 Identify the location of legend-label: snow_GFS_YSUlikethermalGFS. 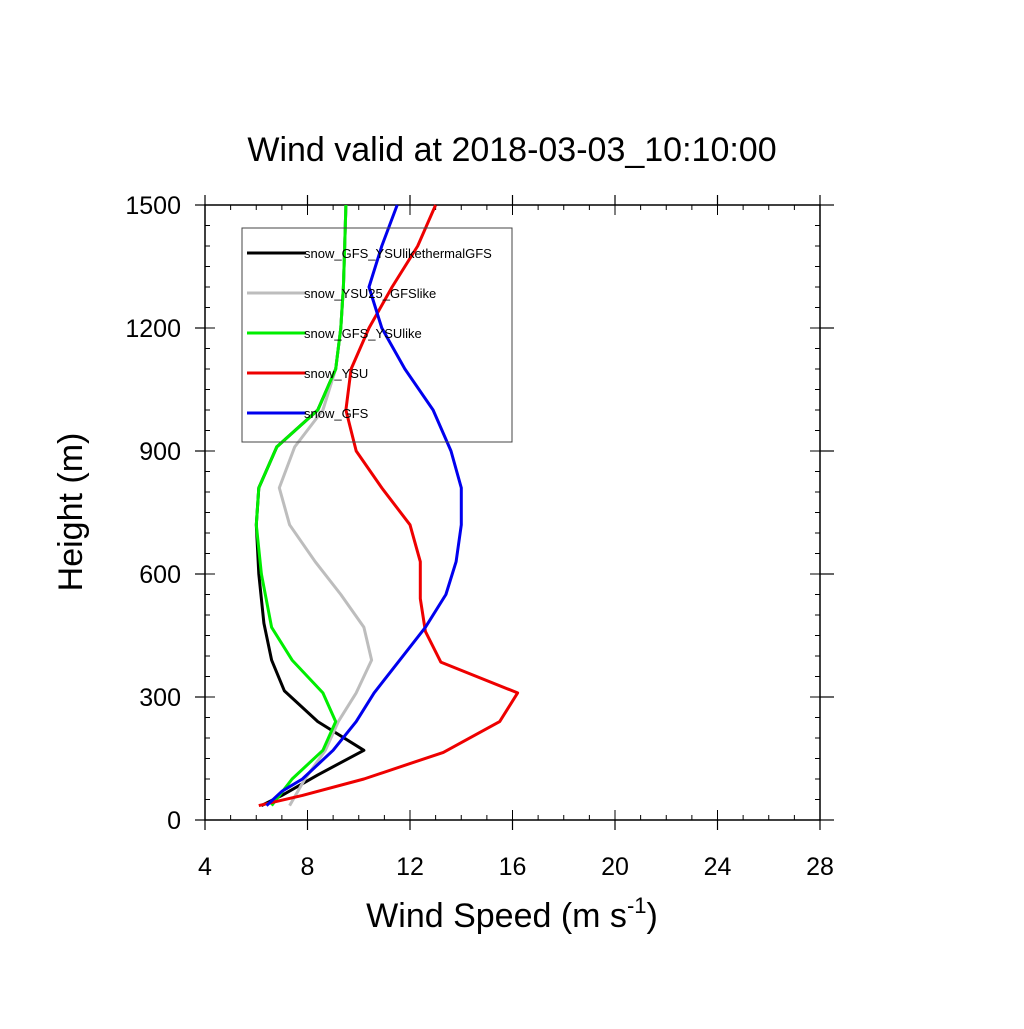
(398, 253).